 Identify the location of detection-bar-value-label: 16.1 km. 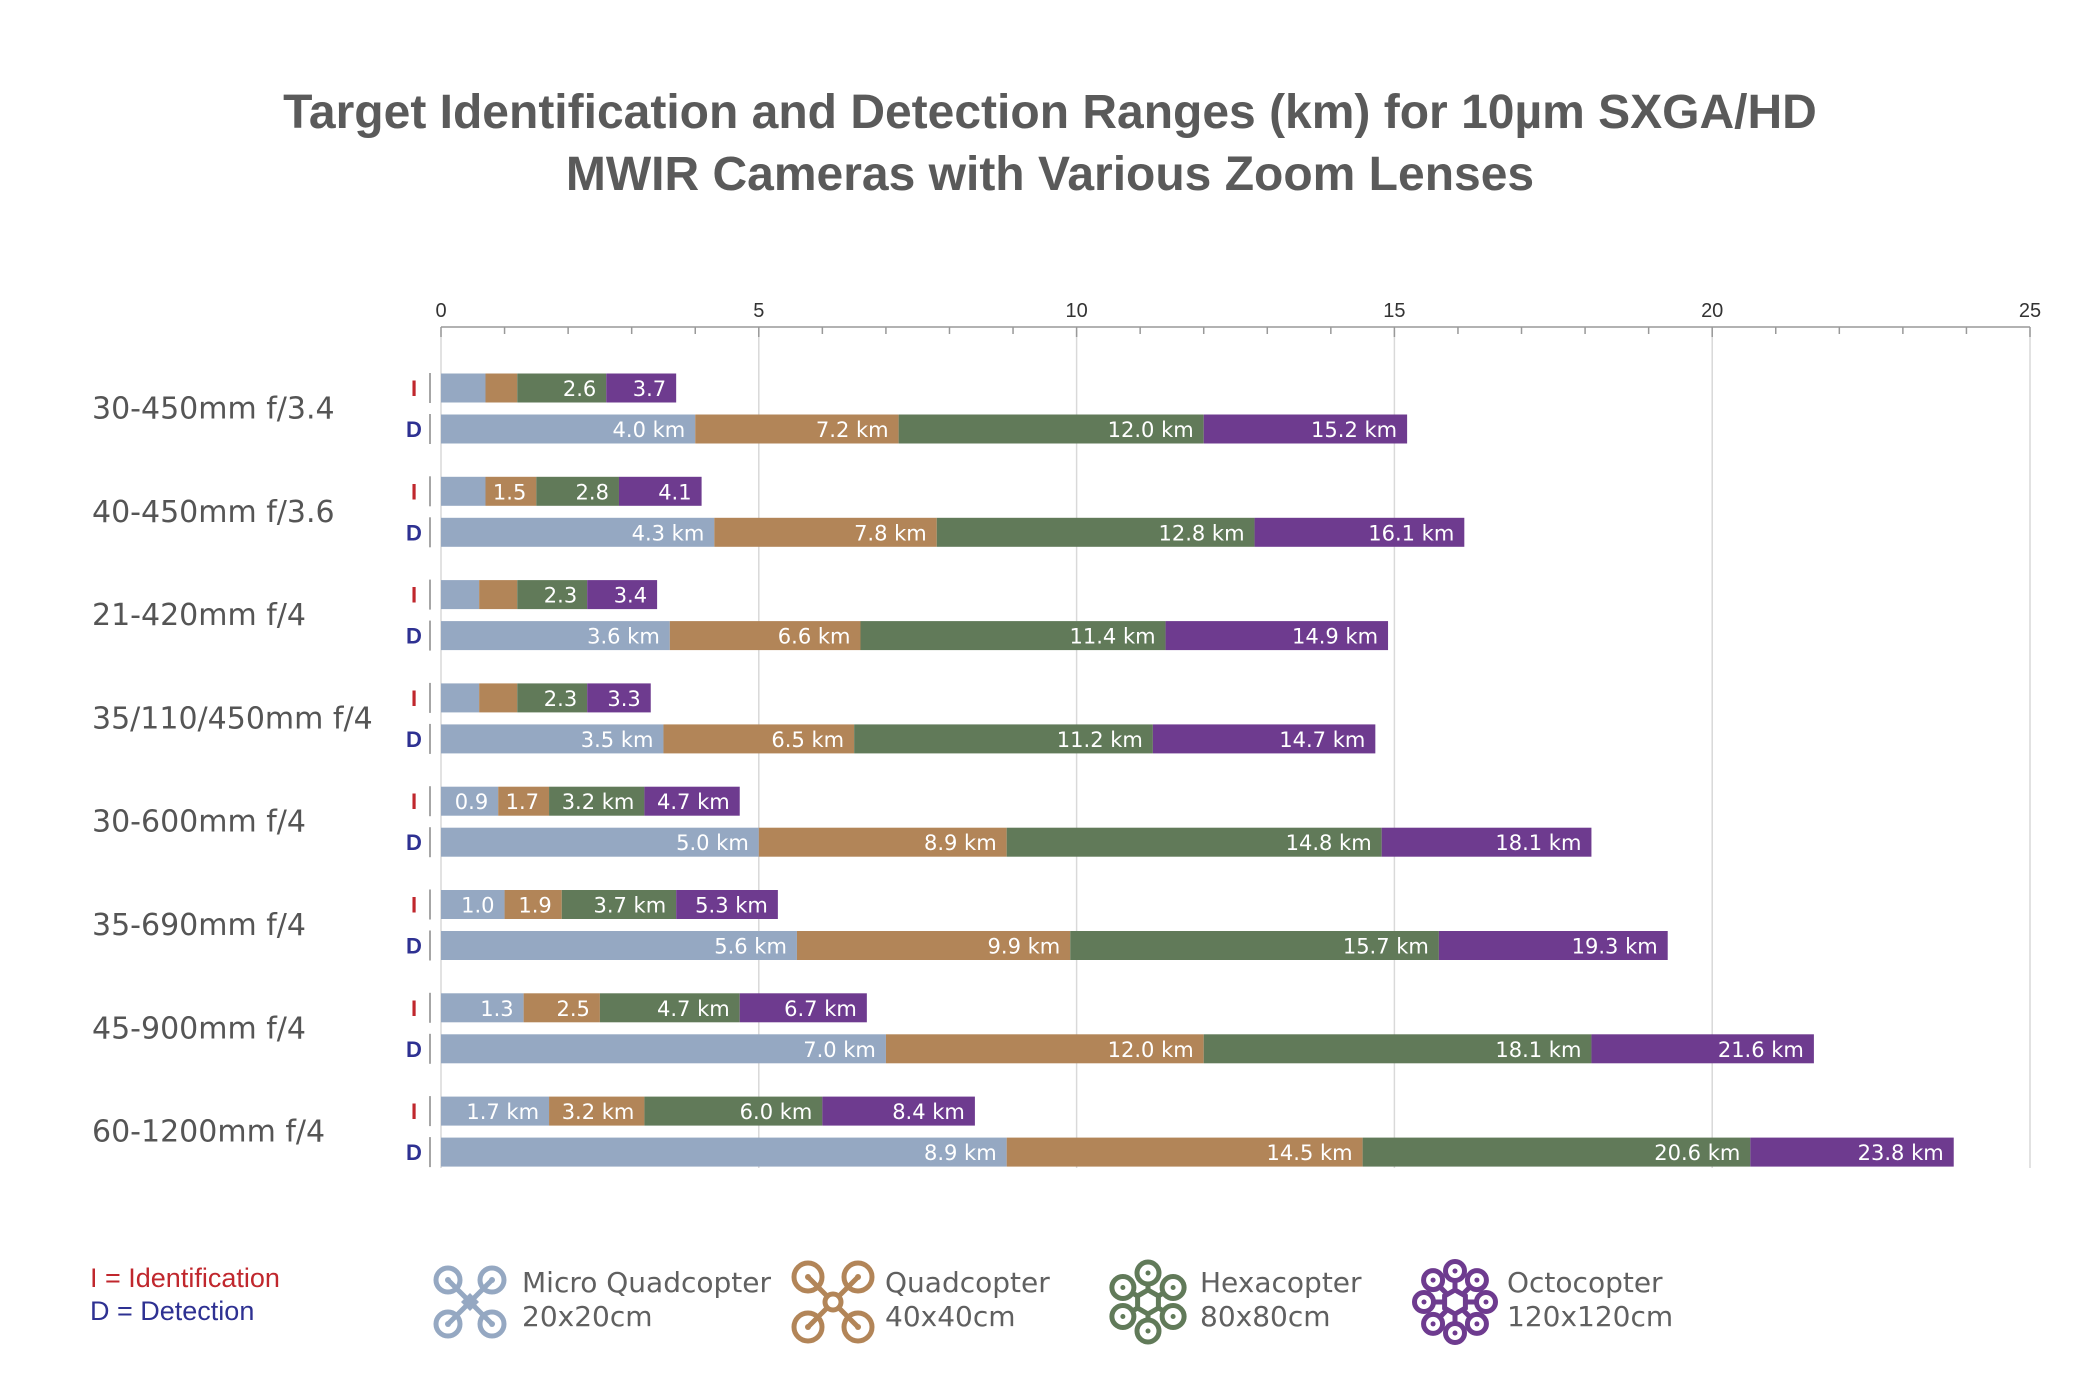
(1411, 533).